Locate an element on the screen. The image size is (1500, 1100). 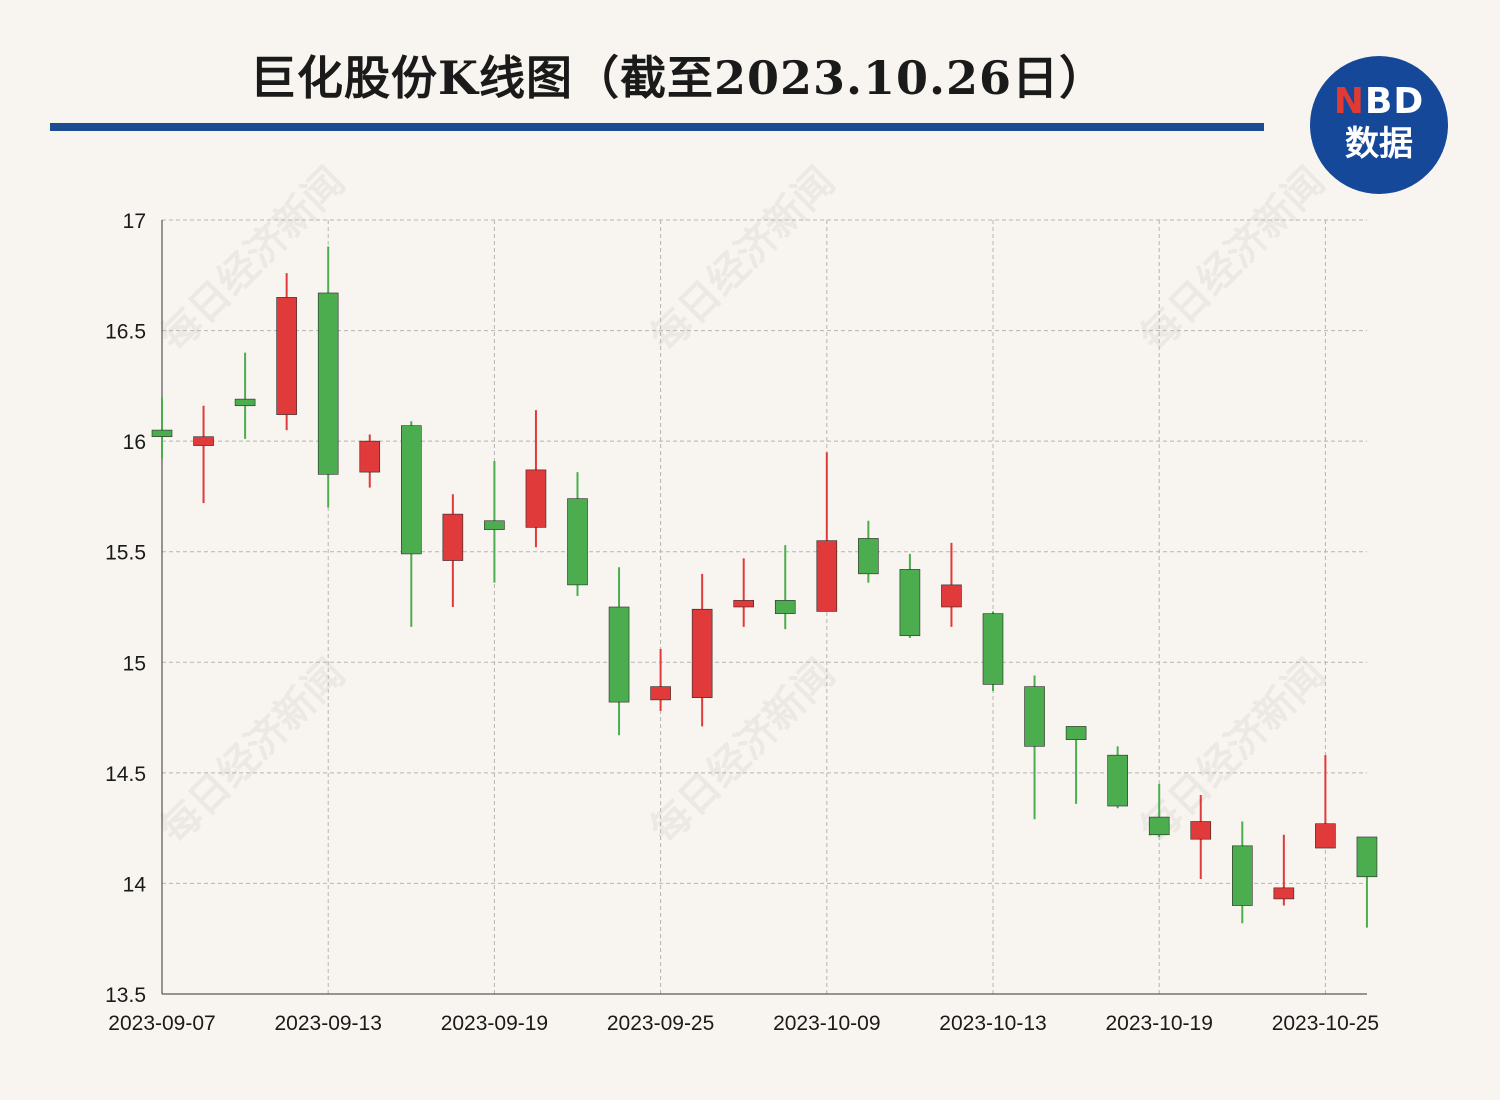
y-tick-label: 16.5 is located at coordinates (125, 332).